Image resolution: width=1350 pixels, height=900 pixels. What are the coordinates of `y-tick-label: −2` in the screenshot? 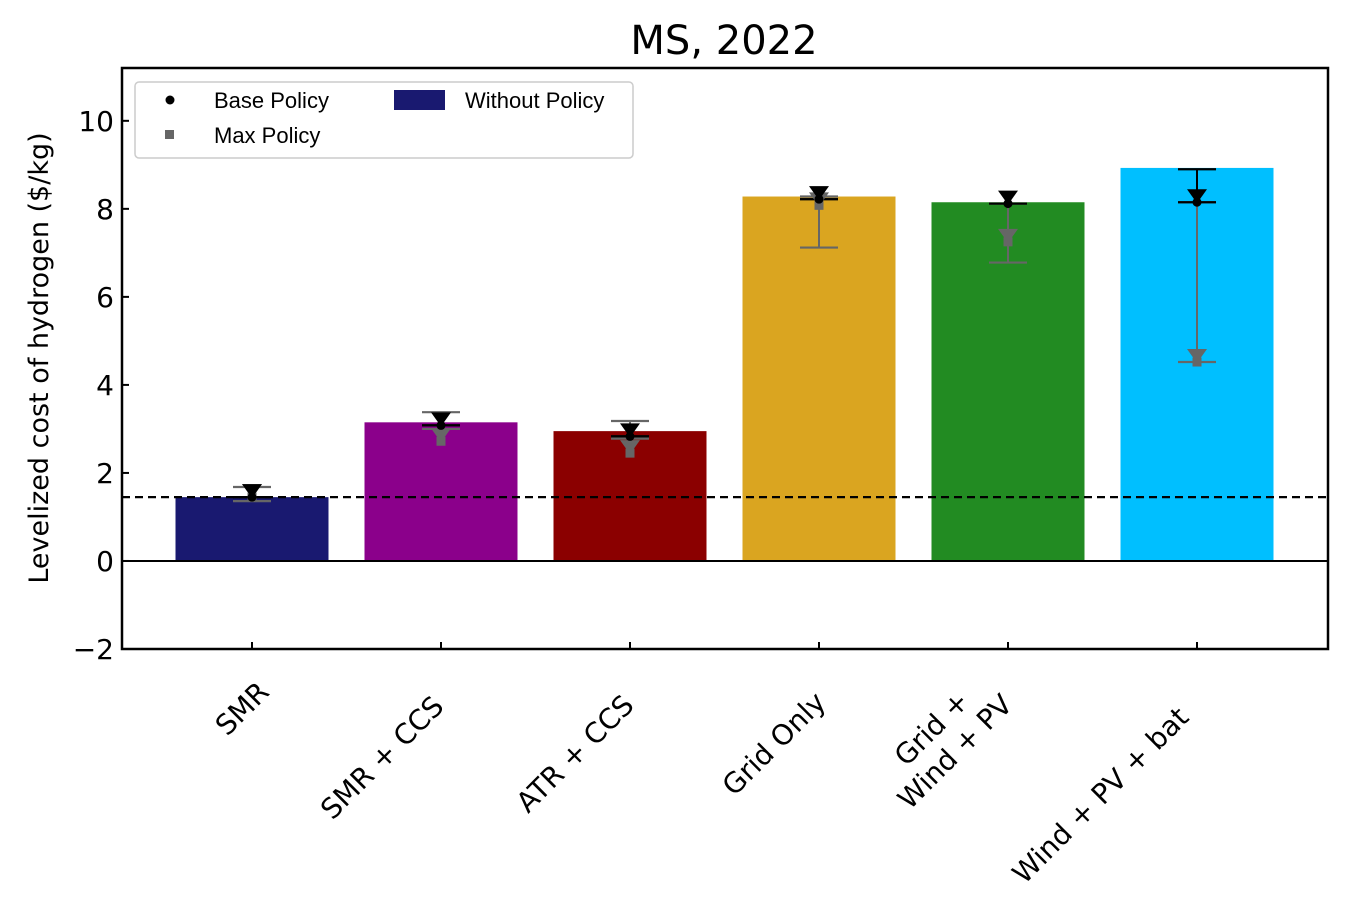 It's located at (93, 649).